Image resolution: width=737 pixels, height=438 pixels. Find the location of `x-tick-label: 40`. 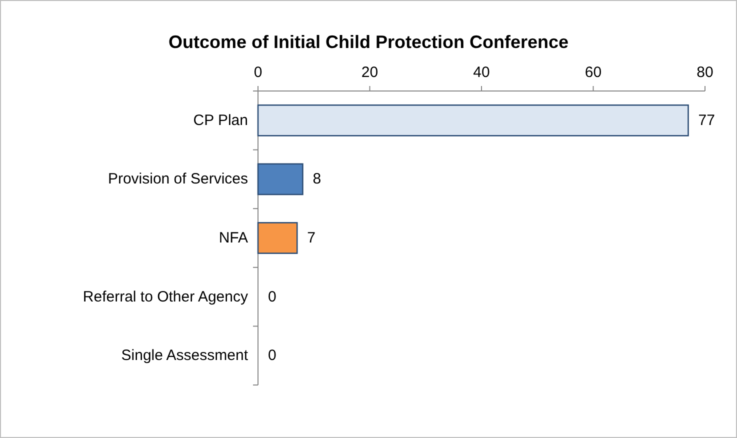

x-tick-label: 40 is located at coordinates (481, 72).